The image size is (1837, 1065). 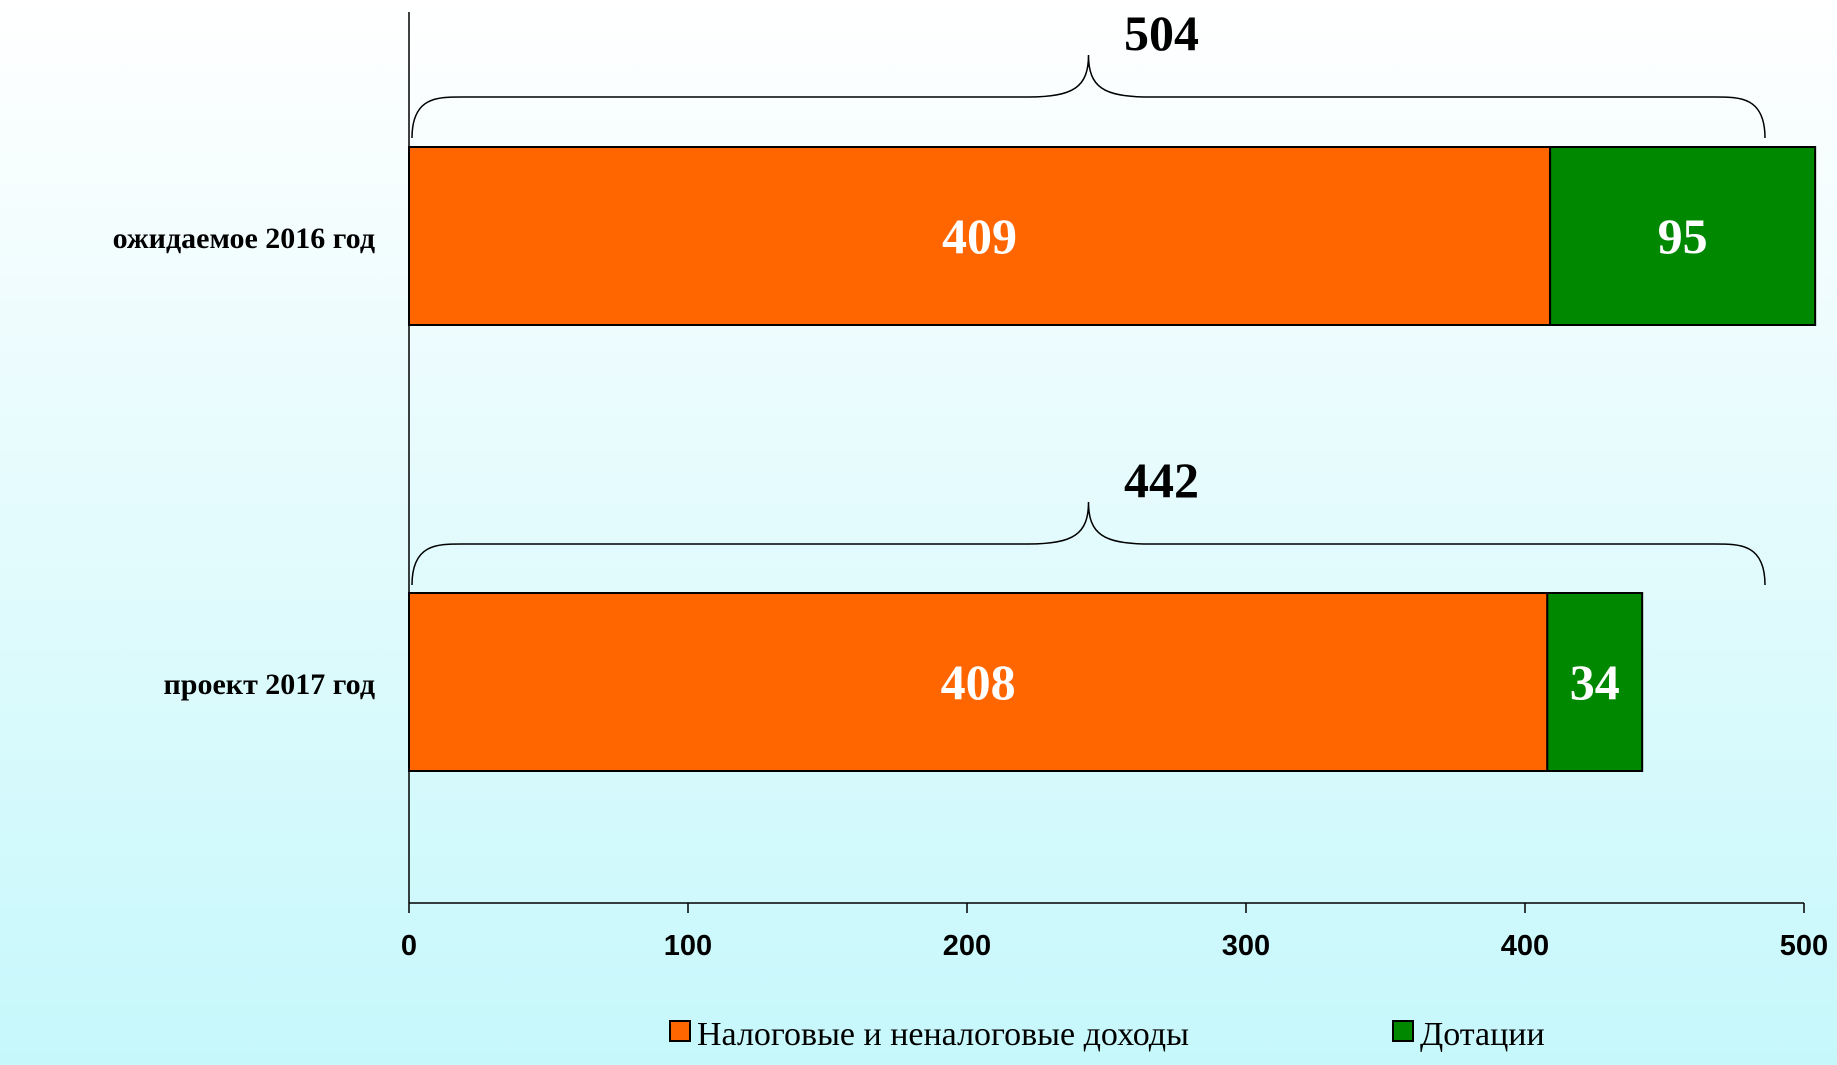 What do you see at coordinates (244, 238) in the screenshot?
I see `category-label: ожидаемое 2016 год` at bounding box center [244, 238].